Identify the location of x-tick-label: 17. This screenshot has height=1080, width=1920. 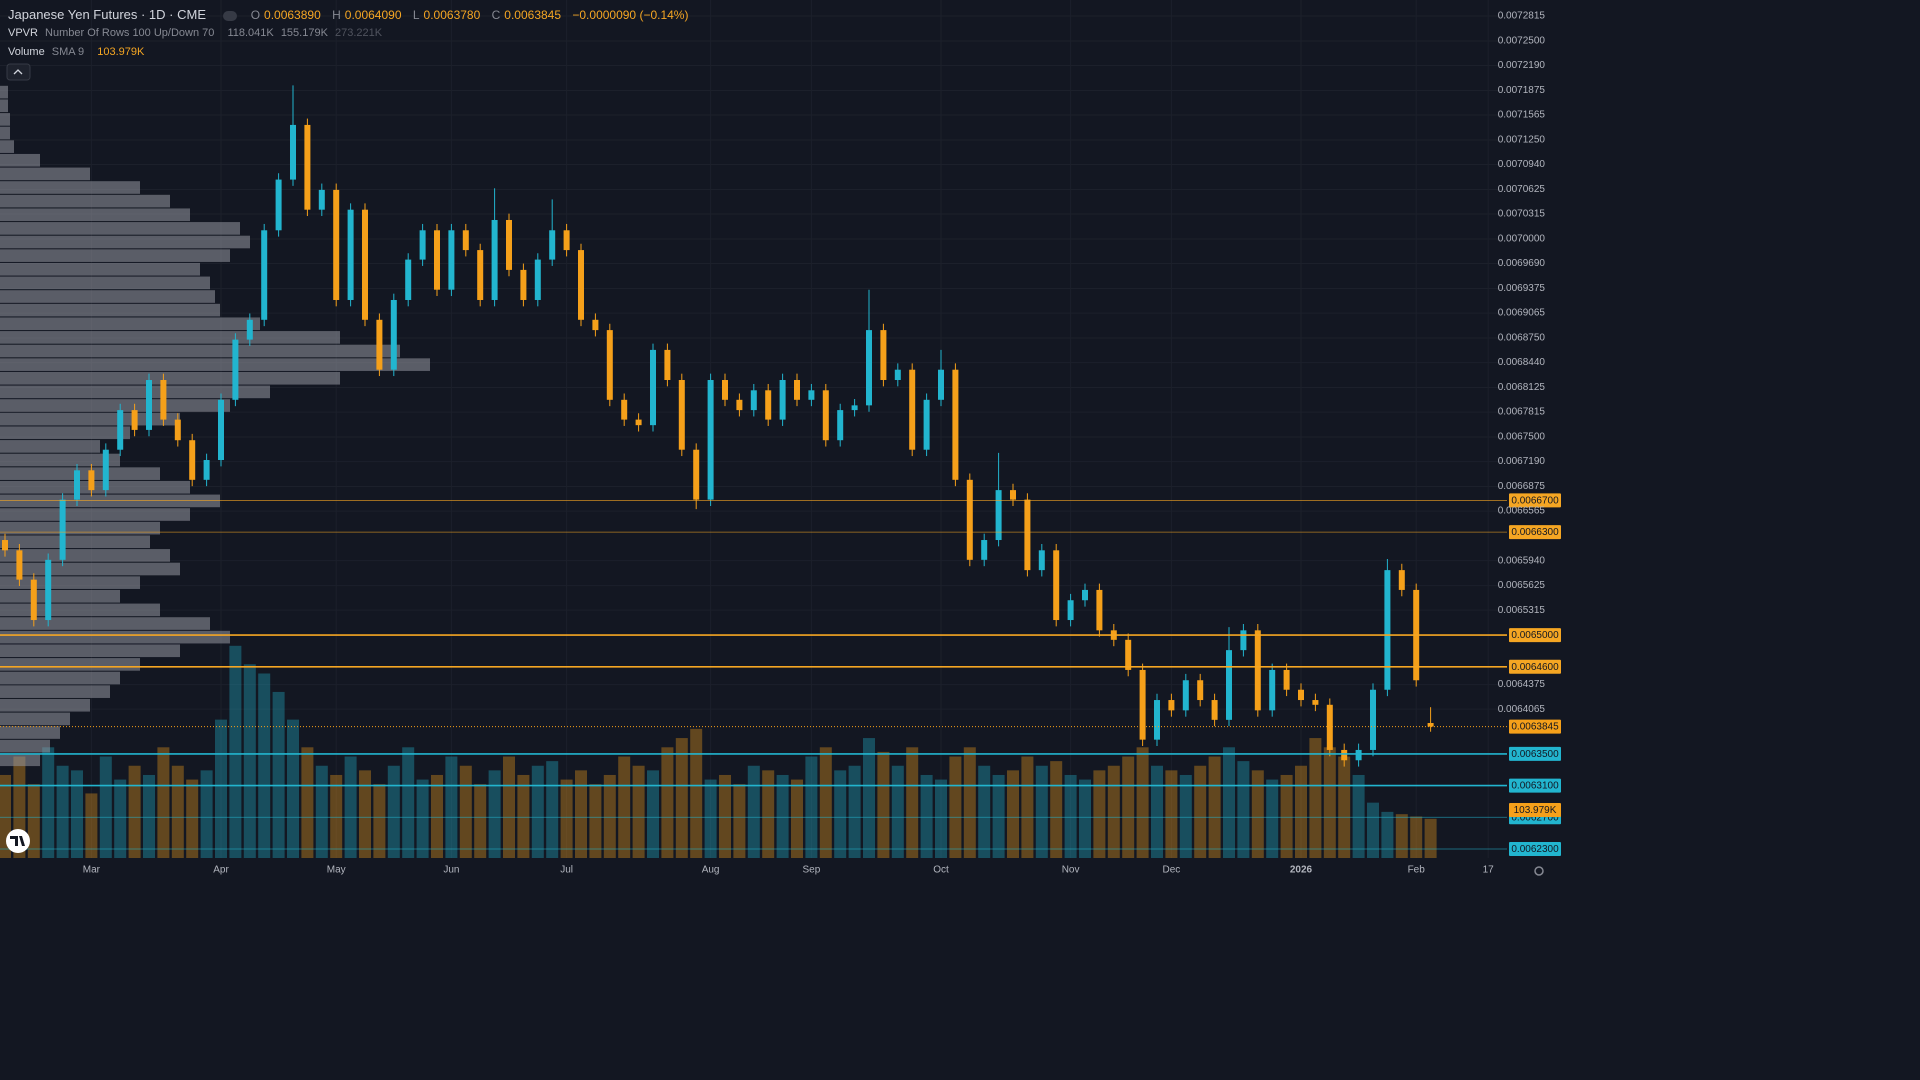
(1489, 870).